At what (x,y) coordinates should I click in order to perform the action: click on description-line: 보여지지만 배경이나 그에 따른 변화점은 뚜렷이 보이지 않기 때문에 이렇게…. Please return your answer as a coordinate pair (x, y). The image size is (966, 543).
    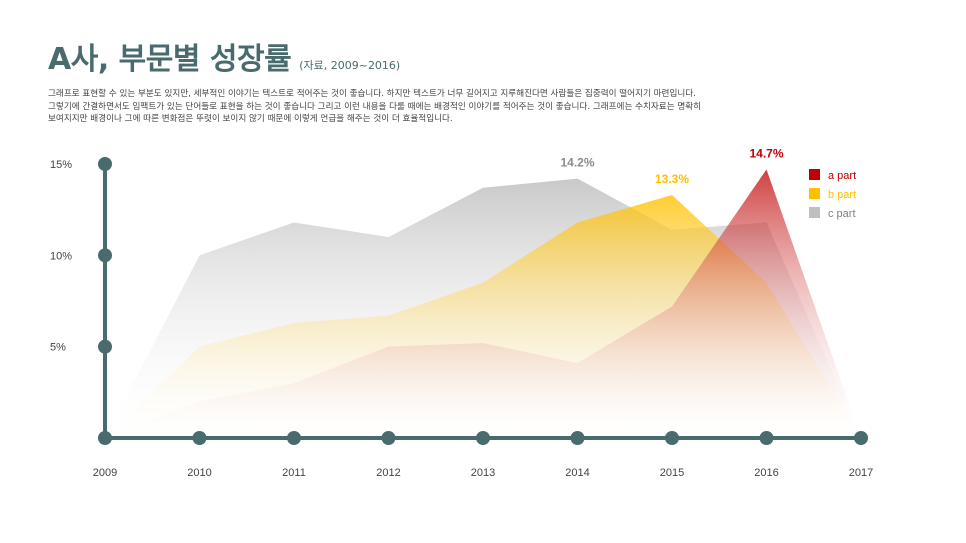
    Looking at the image, I should click on (250, 119).